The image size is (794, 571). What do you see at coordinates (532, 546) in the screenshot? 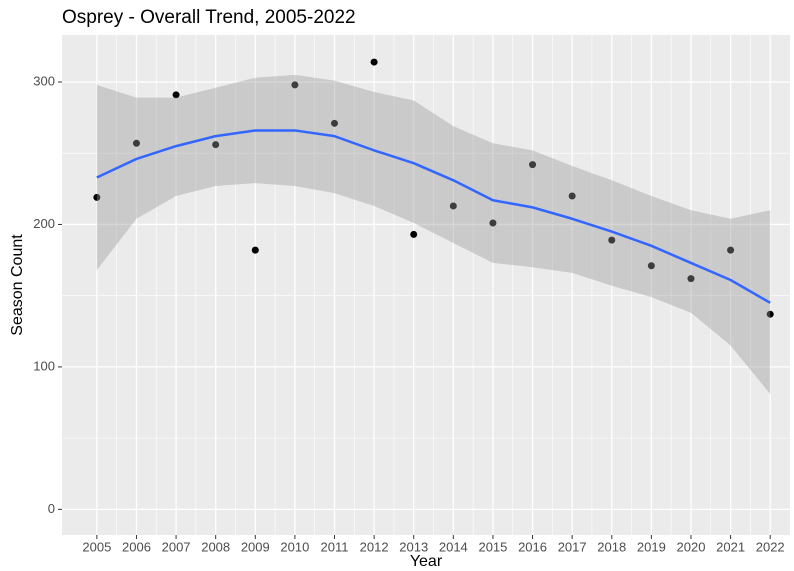
I see `x-tick-label: 2016` at bounding box center [532, 546].